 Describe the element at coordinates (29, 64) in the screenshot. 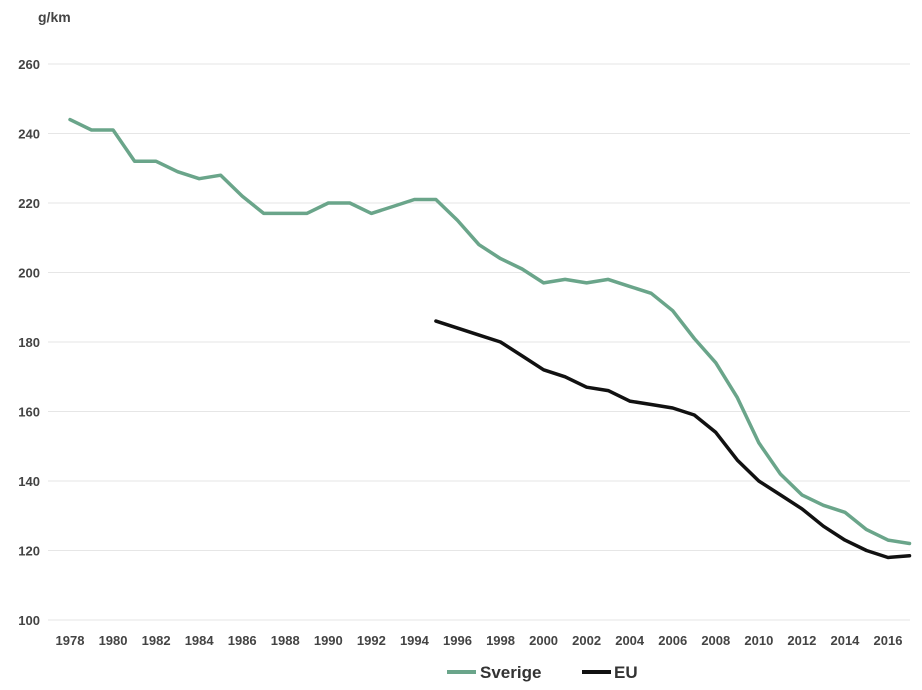

I see `y-tick-label: 260` at that location.